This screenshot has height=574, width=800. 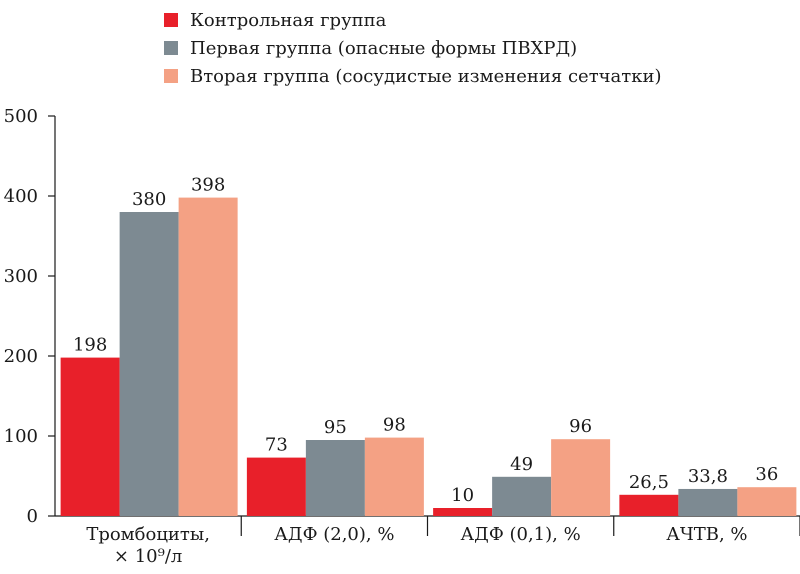 I want to click on y-tick-label: 100, so click(x=21, y=436).